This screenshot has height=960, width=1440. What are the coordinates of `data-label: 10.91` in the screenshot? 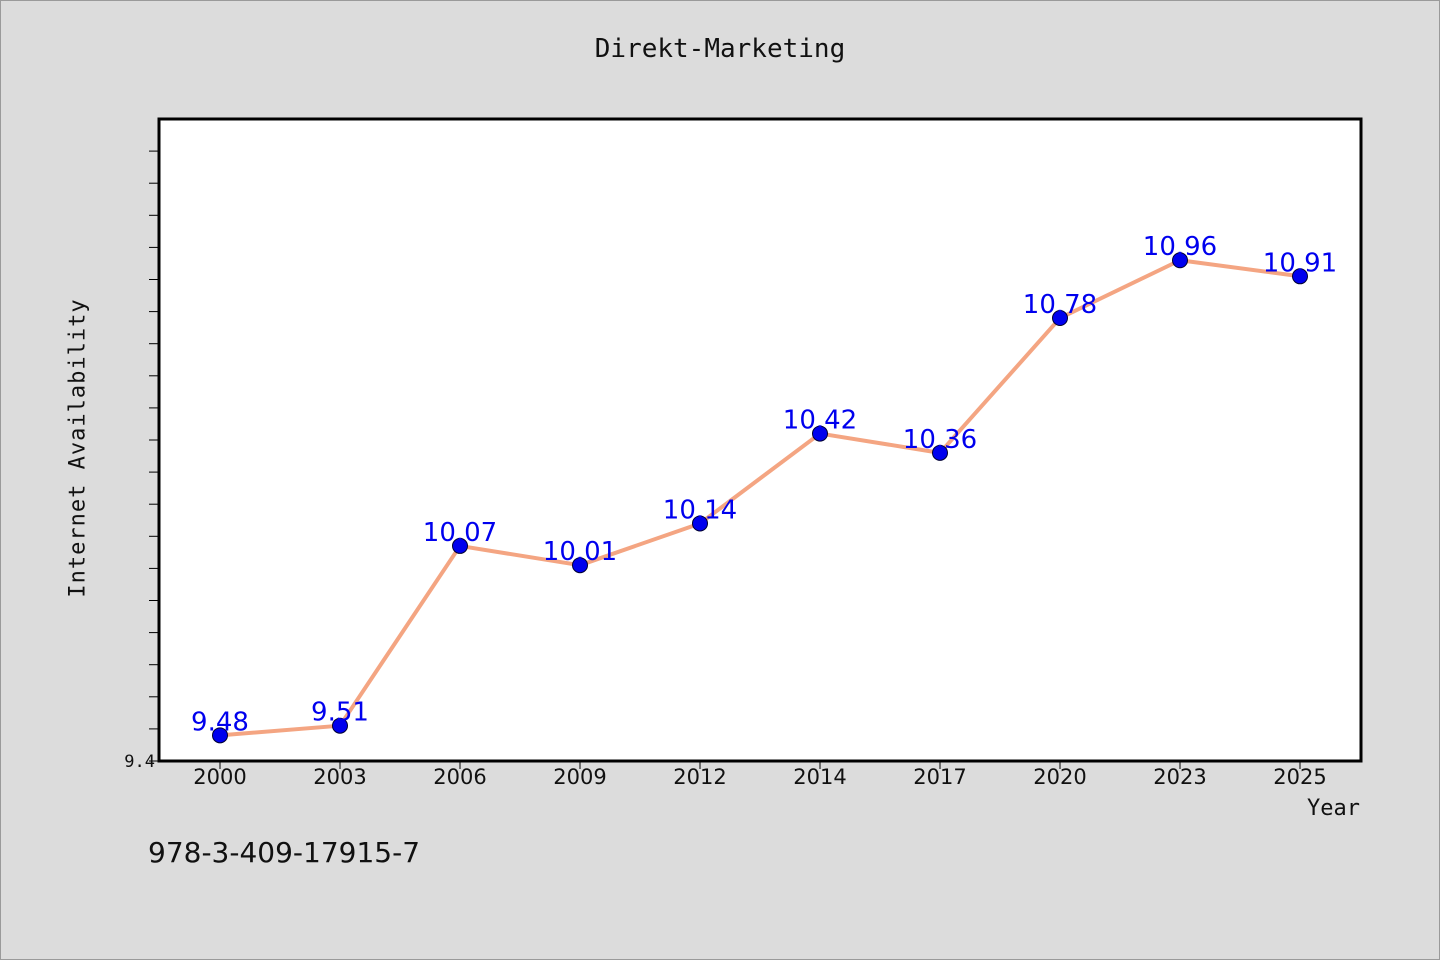 It's located at (1300, 263).